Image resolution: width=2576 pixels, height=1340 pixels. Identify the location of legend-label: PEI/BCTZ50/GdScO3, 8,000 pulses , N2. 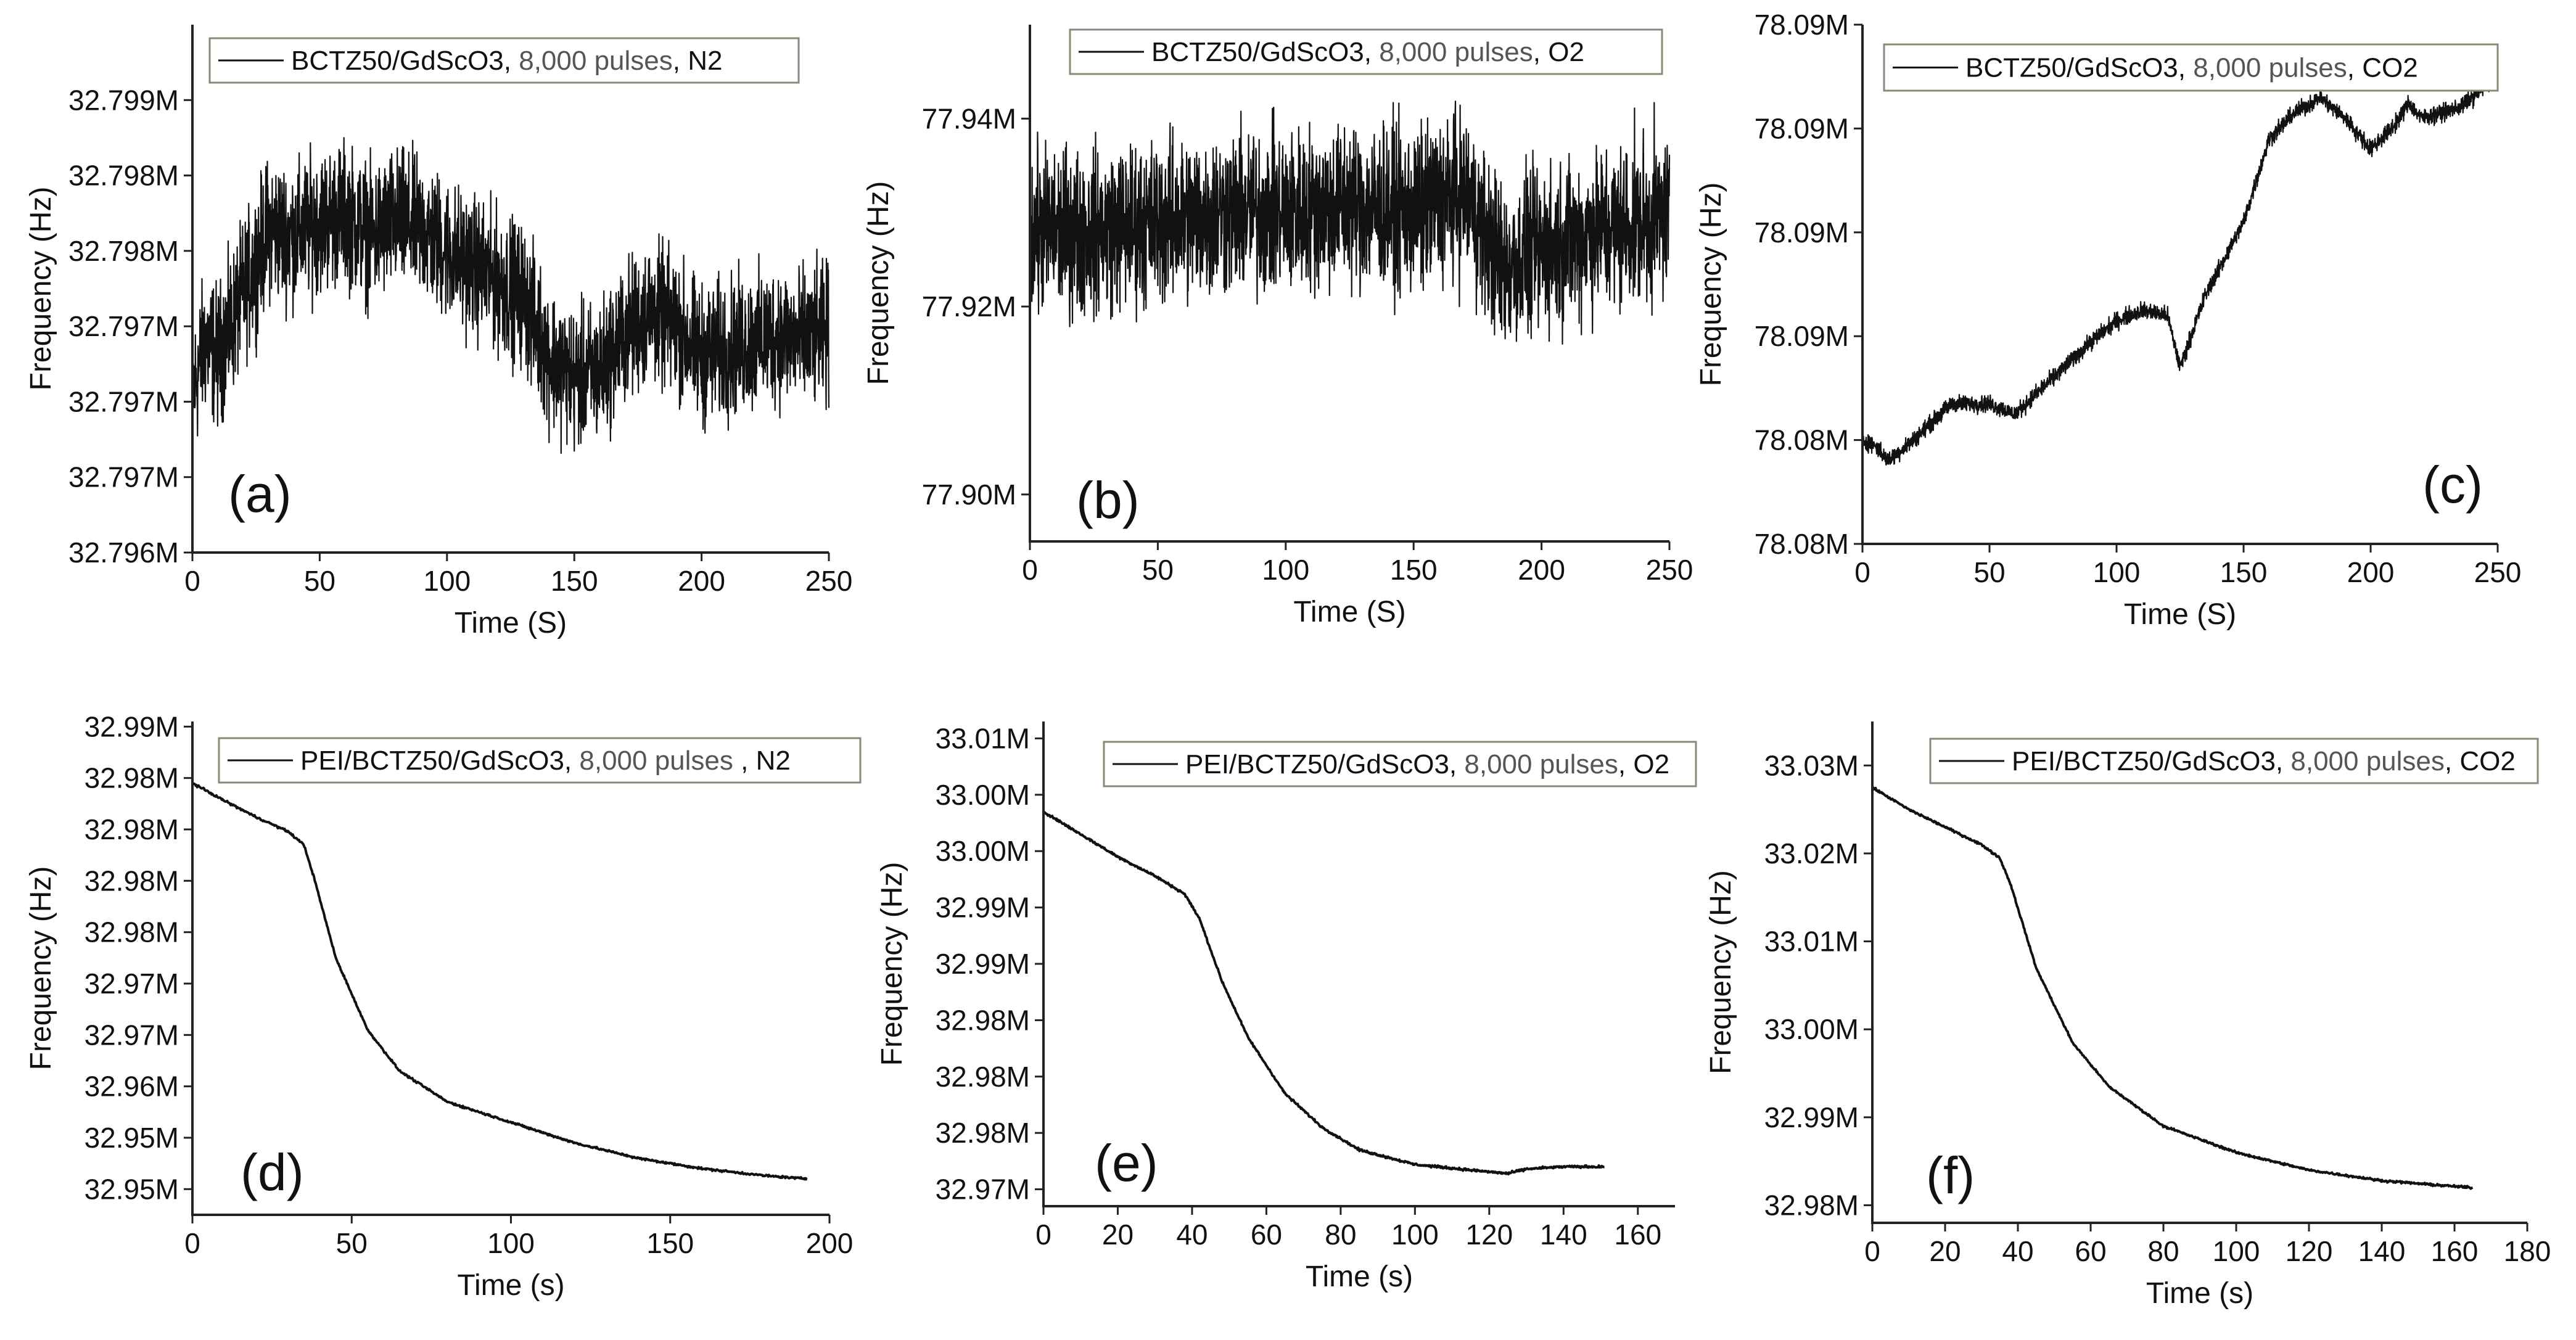
(545, 761).